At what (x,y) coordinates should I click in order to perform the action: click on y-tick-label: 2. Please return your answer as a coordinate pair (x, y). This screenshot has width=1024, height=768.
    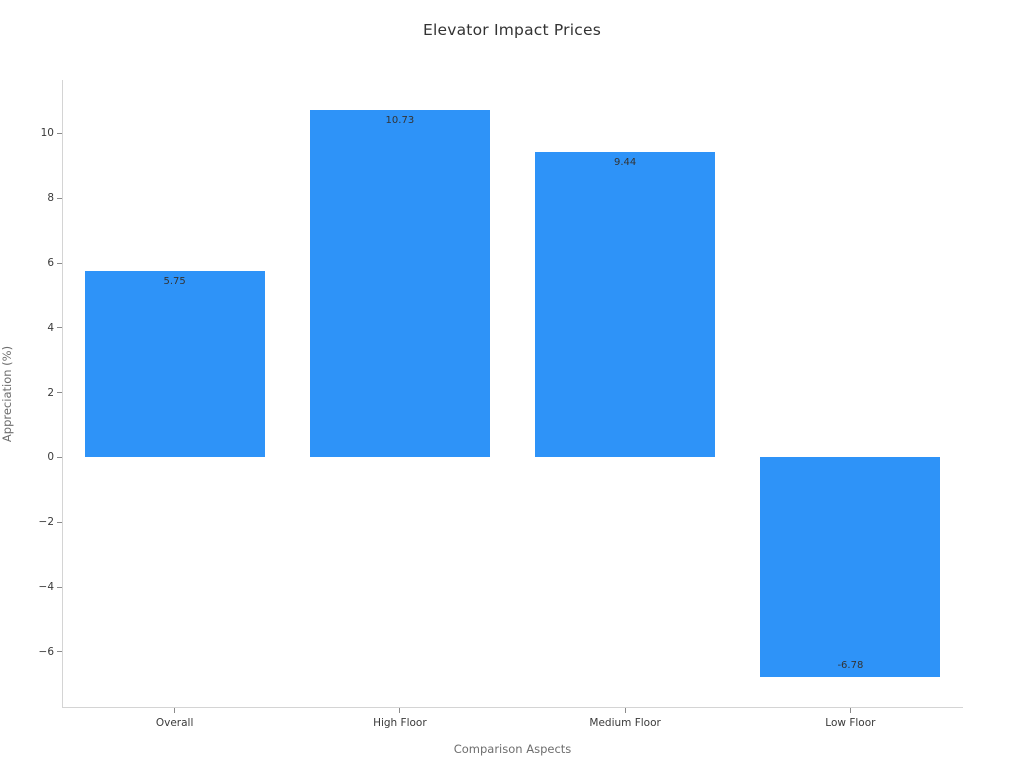
    Looking at the image, I should click on (50, 392).